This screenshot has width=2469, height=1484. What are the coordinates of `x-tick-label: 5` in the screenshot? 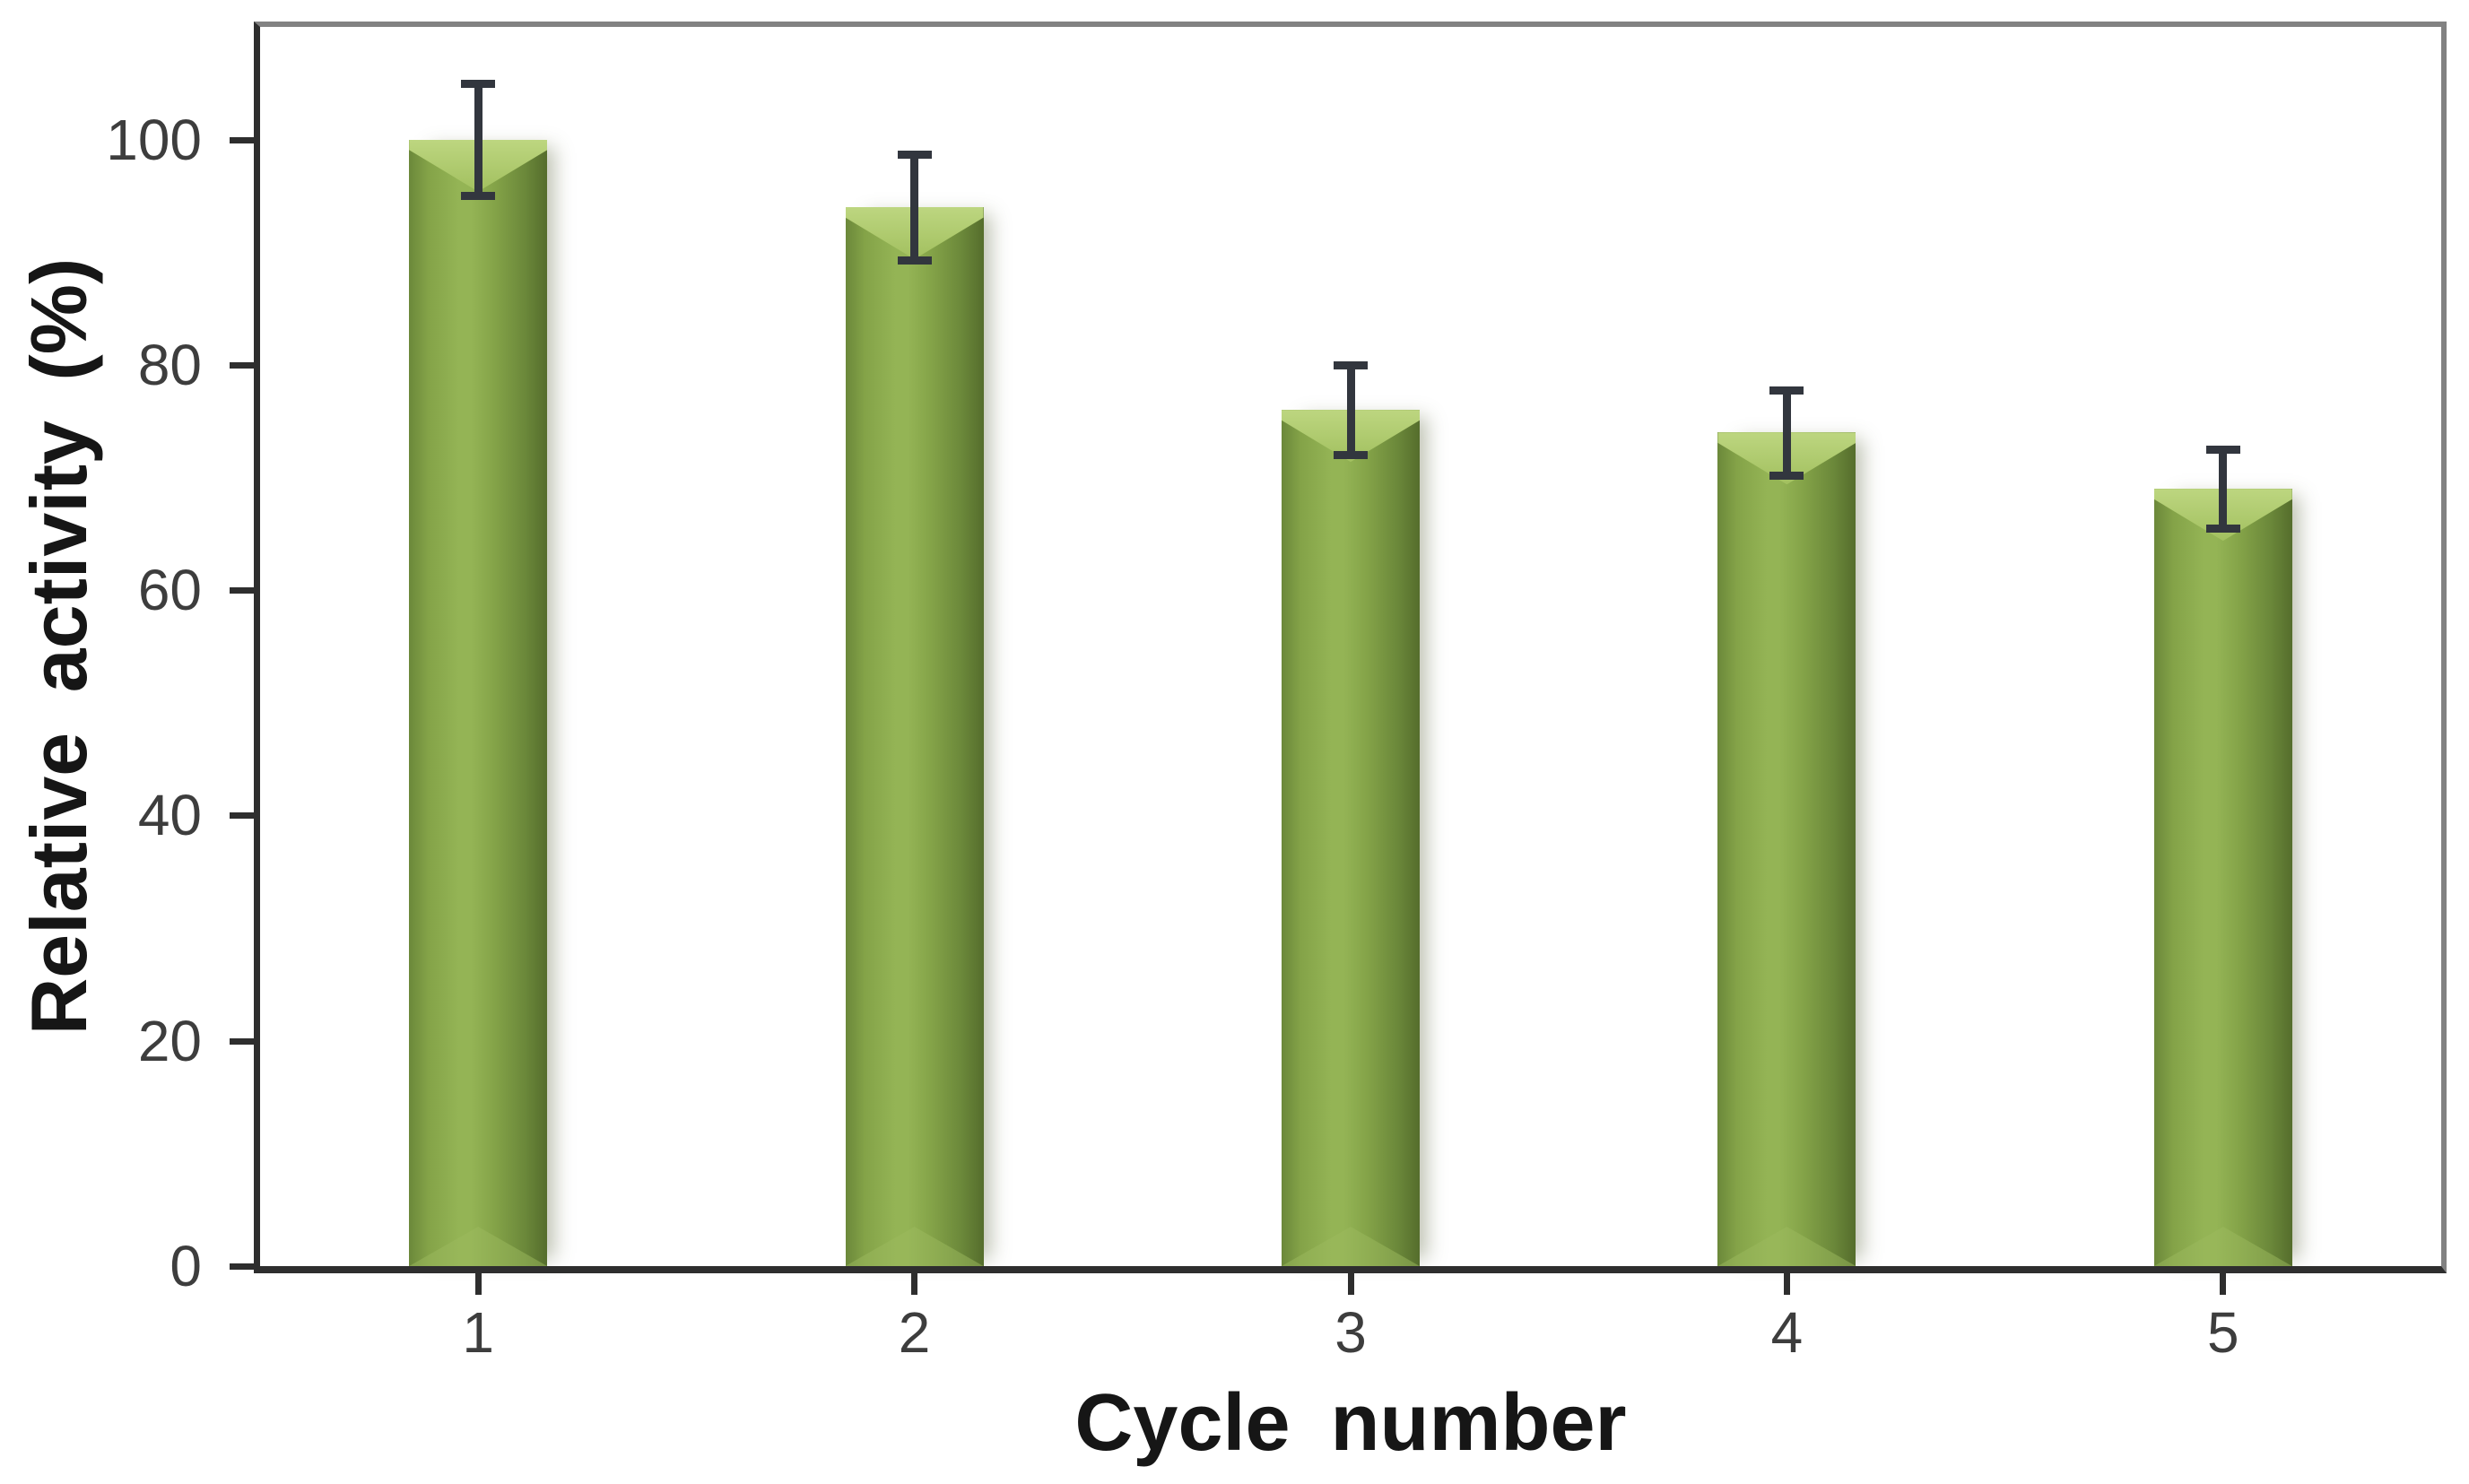 It's located at (2223, 1332).